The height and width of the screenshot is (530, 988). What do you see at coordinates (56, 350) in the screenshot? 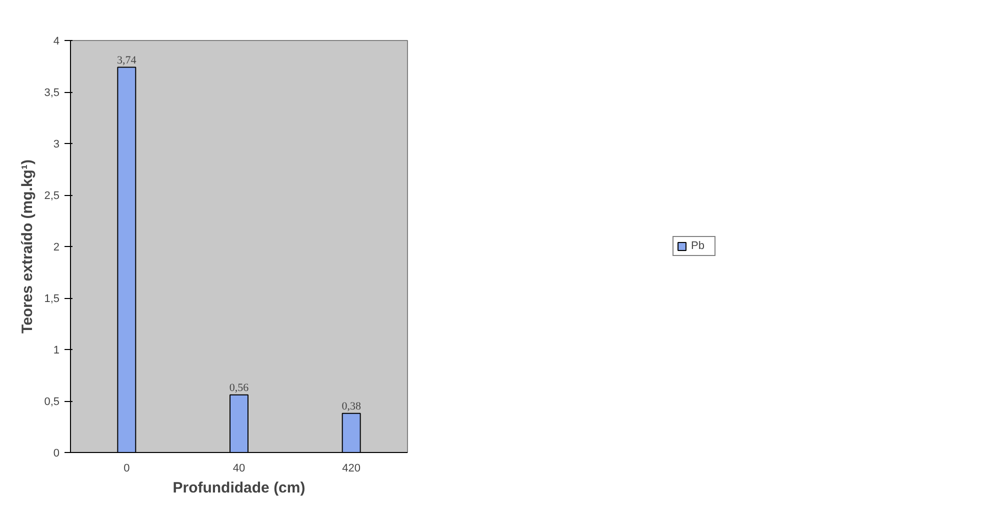
I see `y-tick-label: 1` at bounding box center [56, 350].